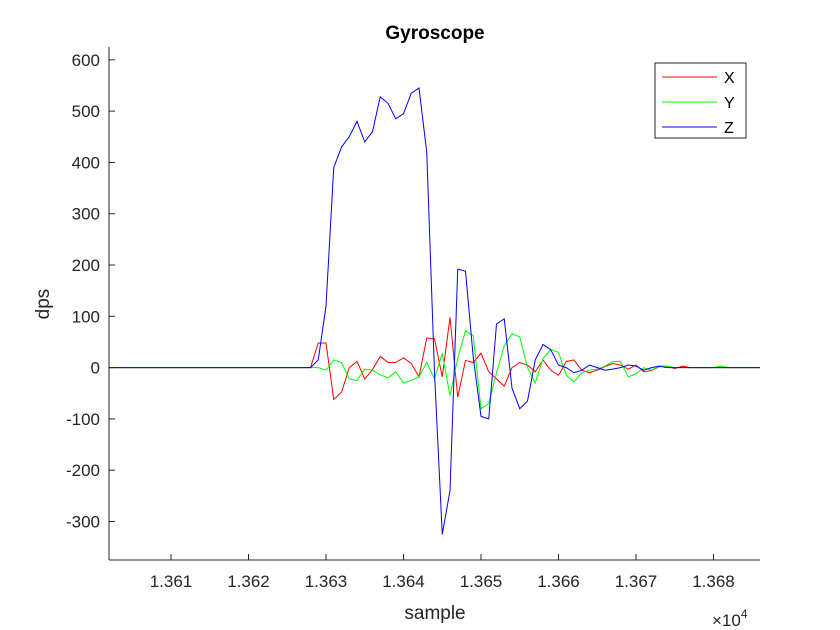  What do you see at coordinates (729, 103) in the screenshot?
I see `legend-label-y: Y` at bounding box center [729, 103].